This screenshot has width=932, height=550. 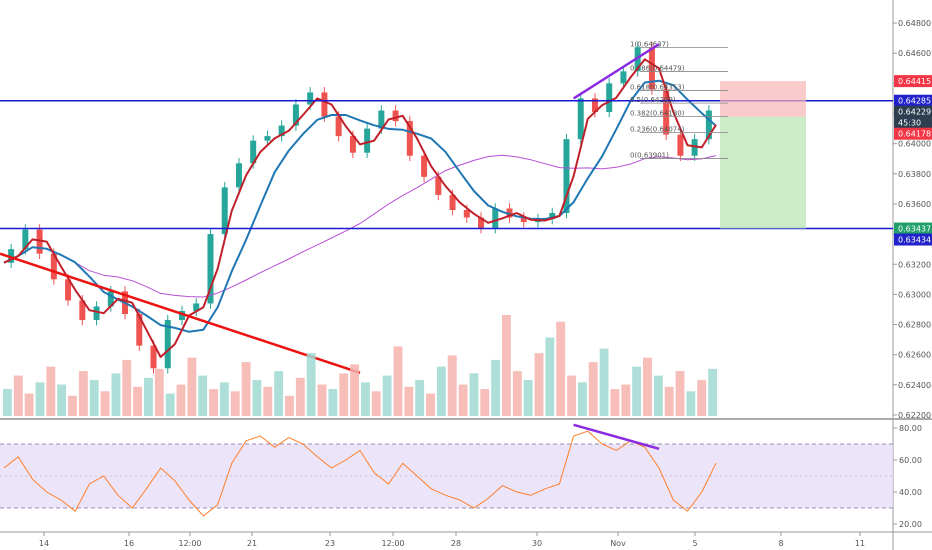 What do you see at coordinates (360, 365) in the screenshot?
I see `volume-panel` at bounding box center [360, 365].